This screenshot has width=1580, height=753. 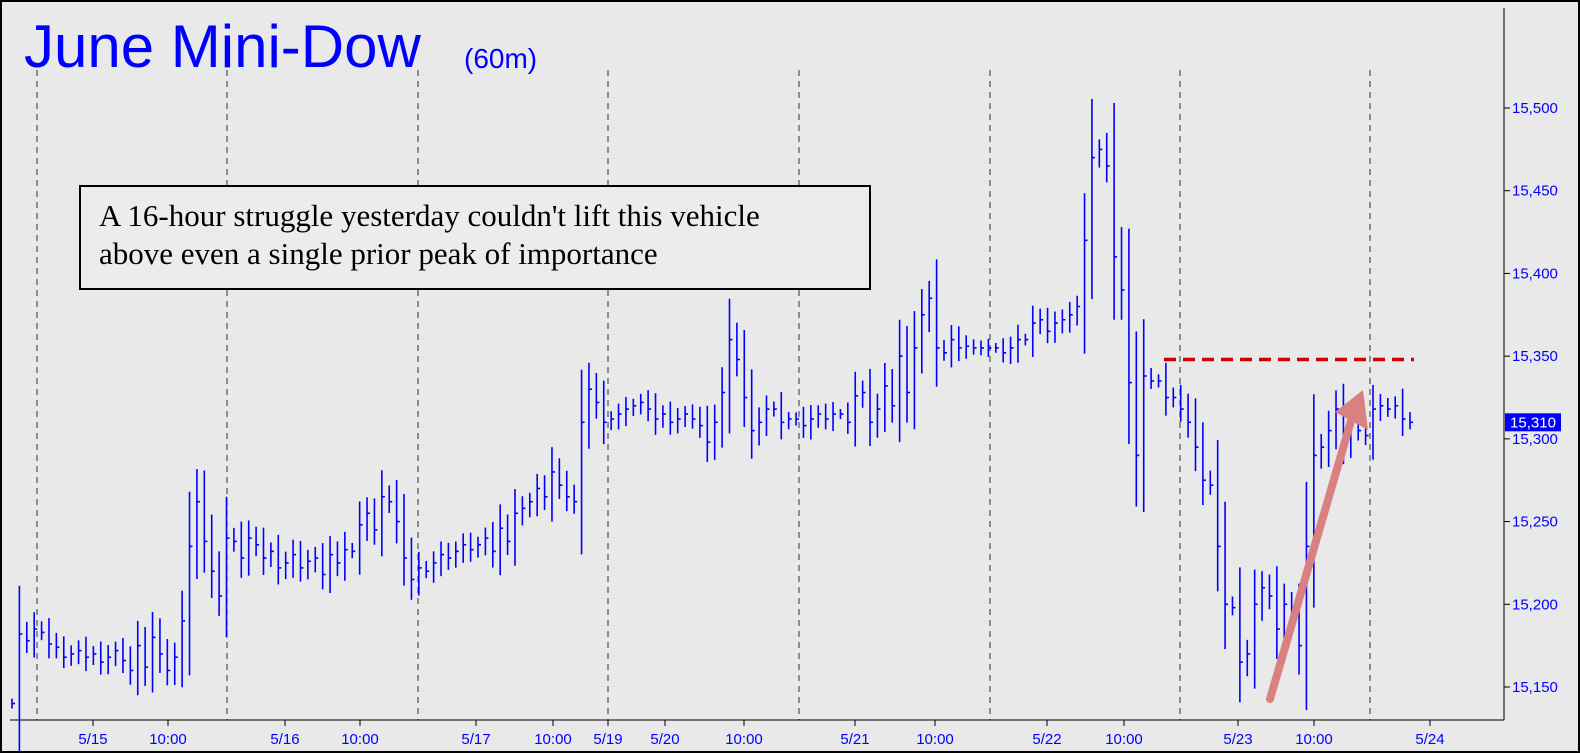 I want to click on chart-subtitle: (60m), so click(x=501, y=58).